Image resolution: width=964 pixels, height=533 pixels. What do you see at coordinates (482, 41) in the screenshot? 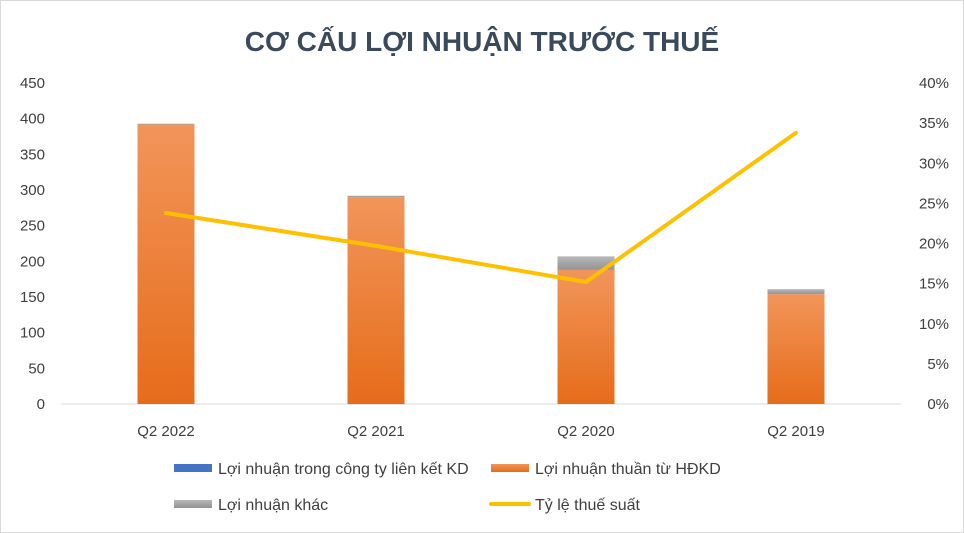
I see `chart-title: CƠ CẤU LỢI NHUẬN TRƯỚC THUẾ` at bounding box center [482, 41].